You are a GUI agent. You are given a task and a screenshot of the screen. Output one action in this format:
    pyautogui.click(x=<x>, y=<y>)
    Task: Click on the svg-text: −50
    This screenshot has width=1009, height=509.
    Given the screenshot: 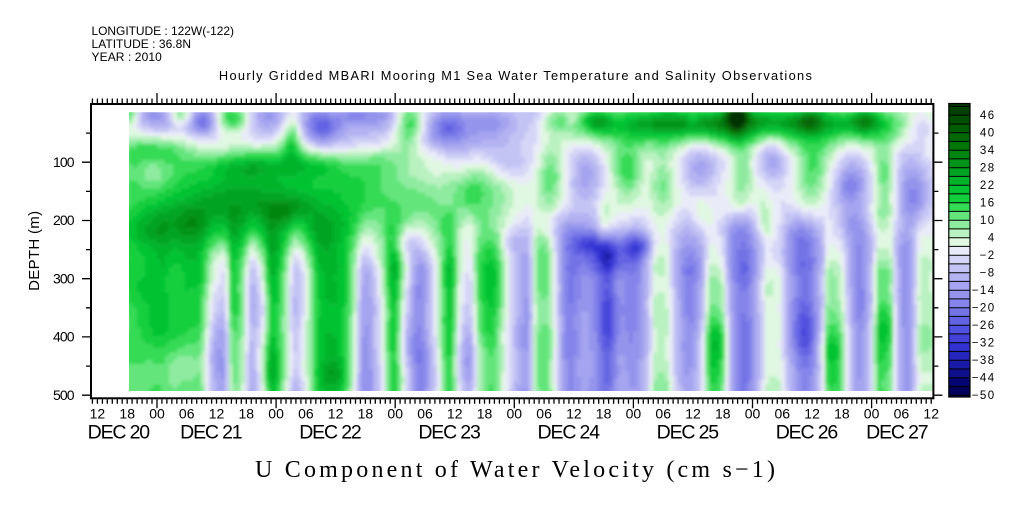 What is the action you would take?
    pyautogui.click(x=984, y=396)
    